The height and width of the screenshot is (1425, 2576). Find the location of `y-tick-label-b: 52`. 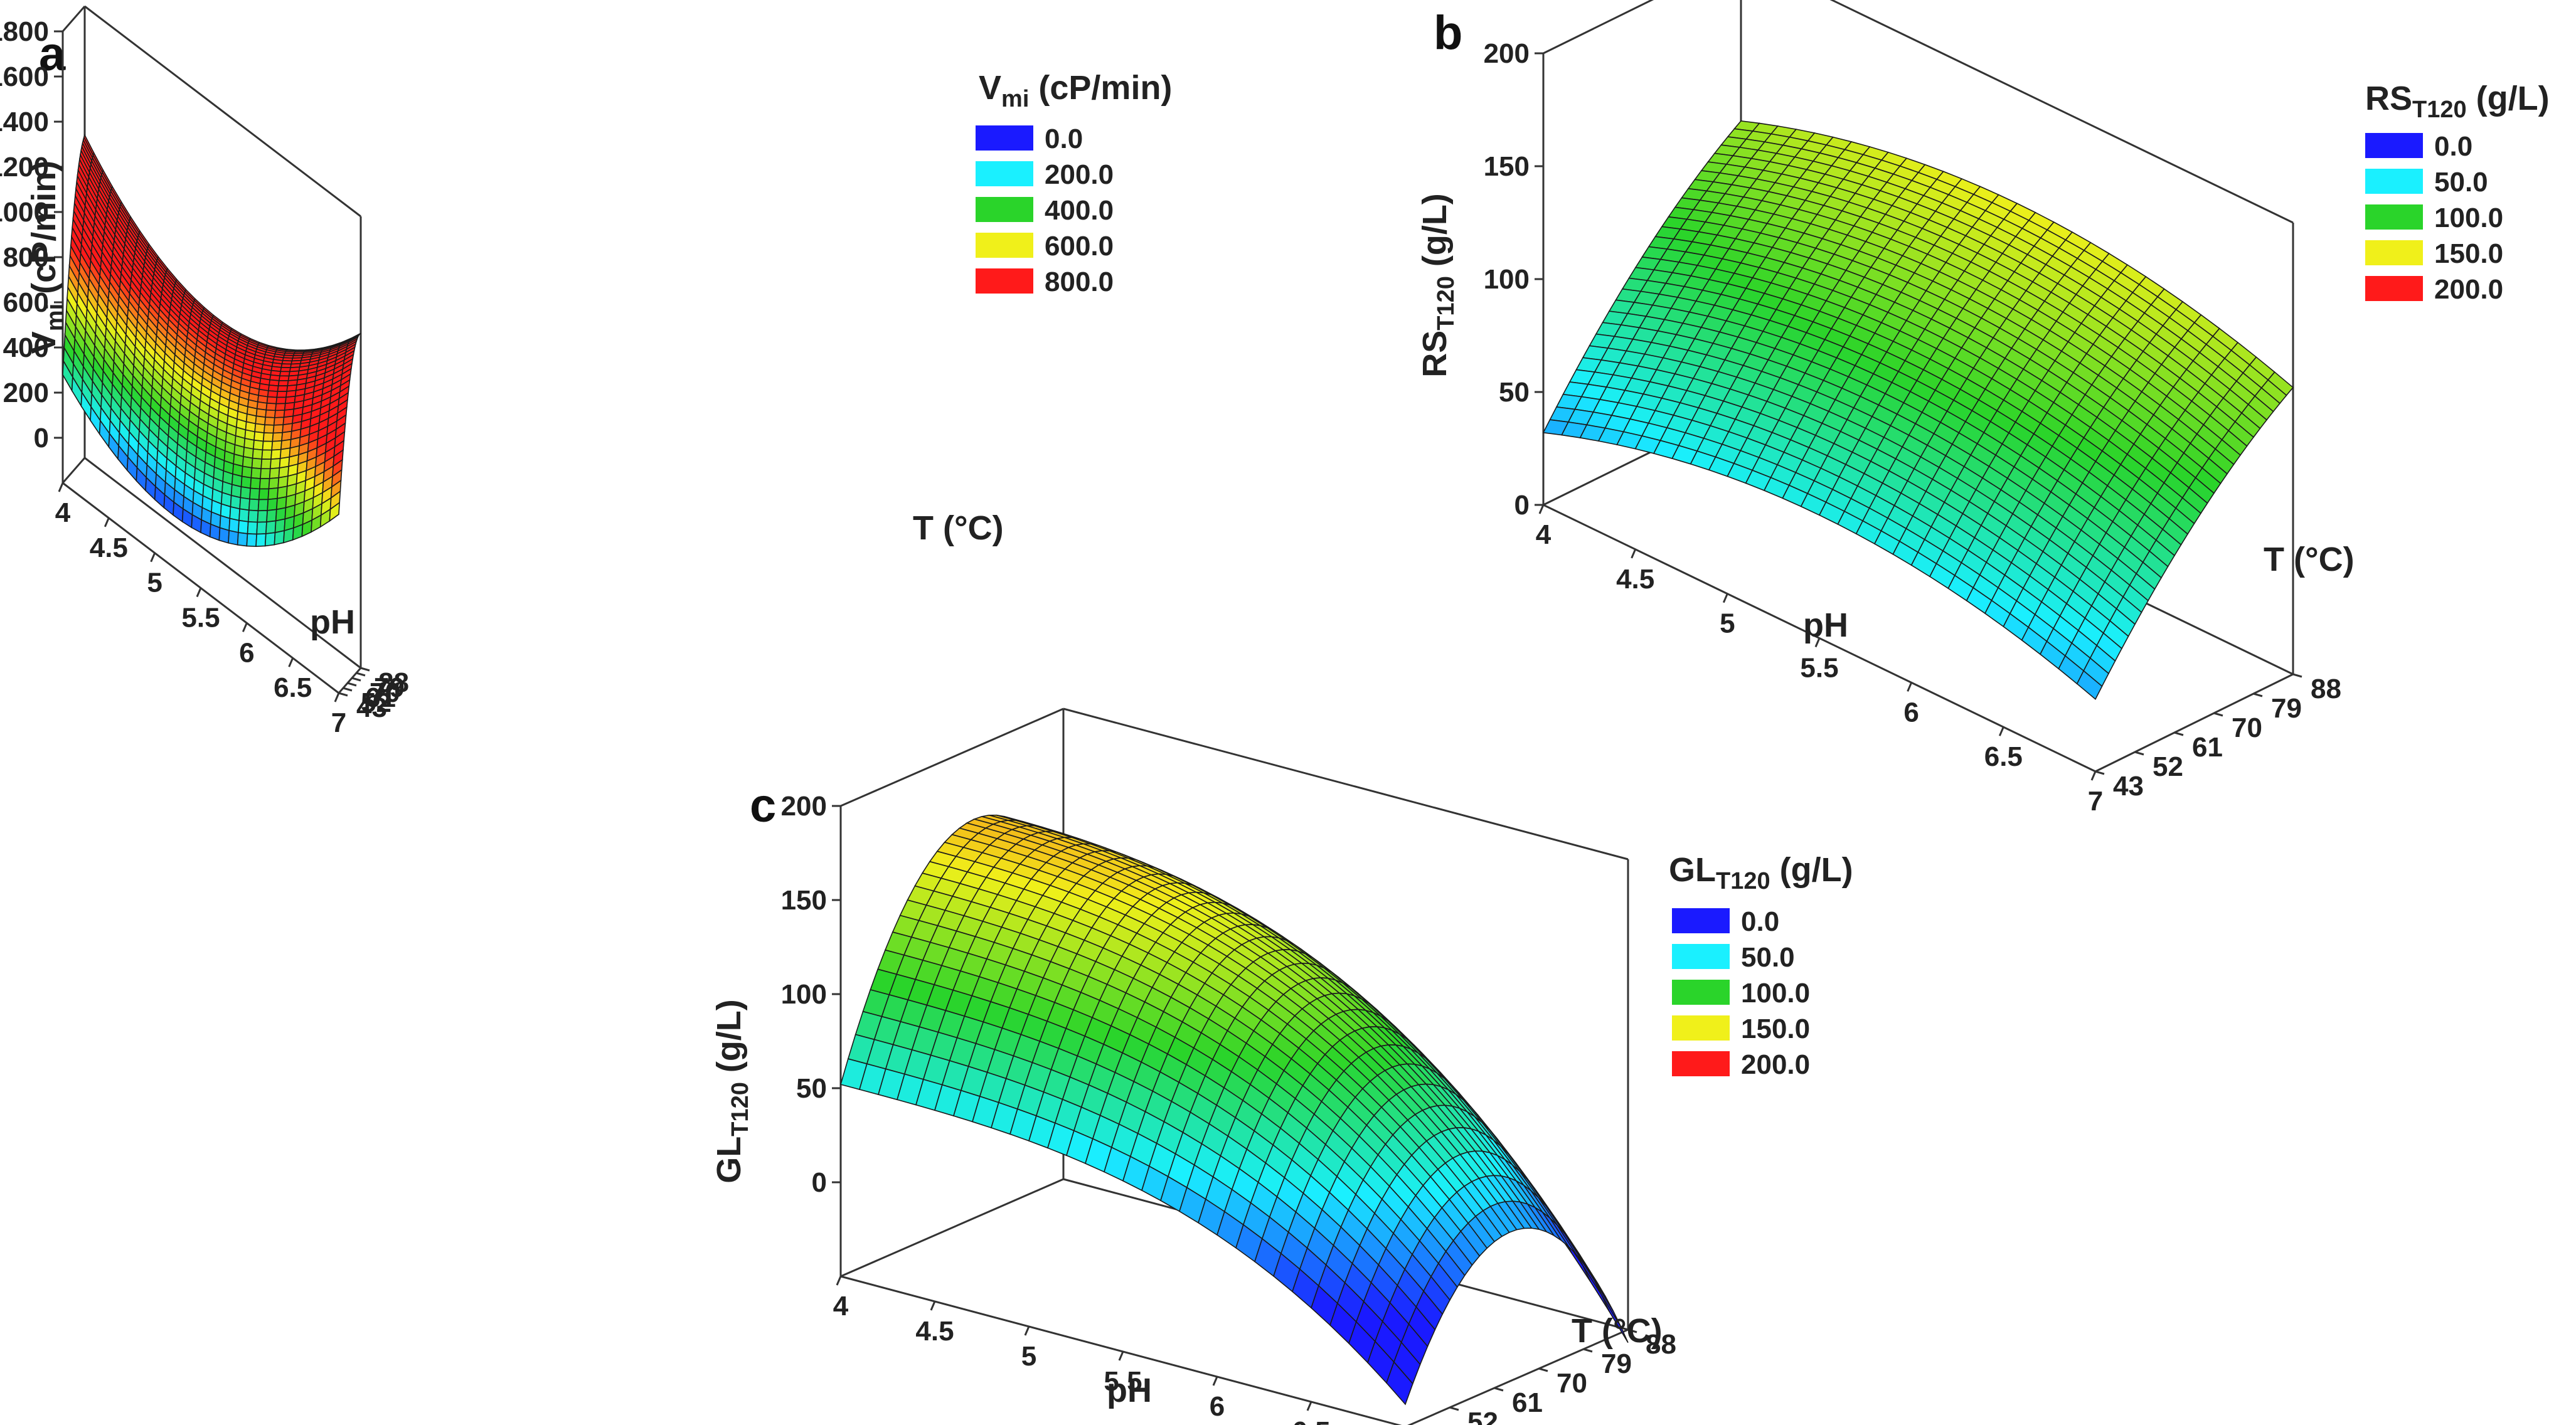

y-tick-label-b: 52 is located at coordinates (2168, 767).